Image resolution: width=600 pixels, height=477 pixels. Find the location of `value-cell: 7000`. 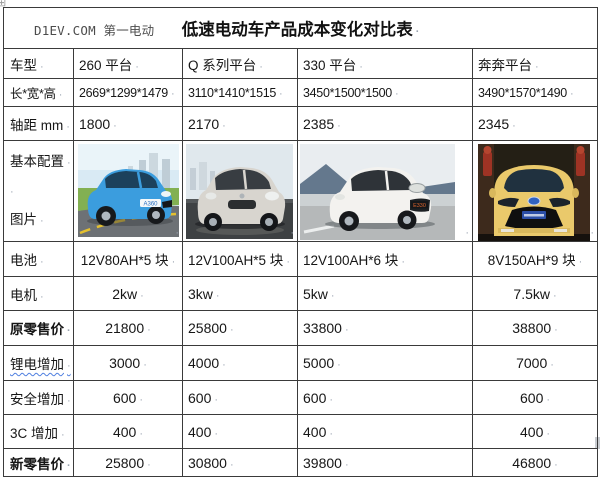

value-cell: 7000 is located at coordinates (535, 363).